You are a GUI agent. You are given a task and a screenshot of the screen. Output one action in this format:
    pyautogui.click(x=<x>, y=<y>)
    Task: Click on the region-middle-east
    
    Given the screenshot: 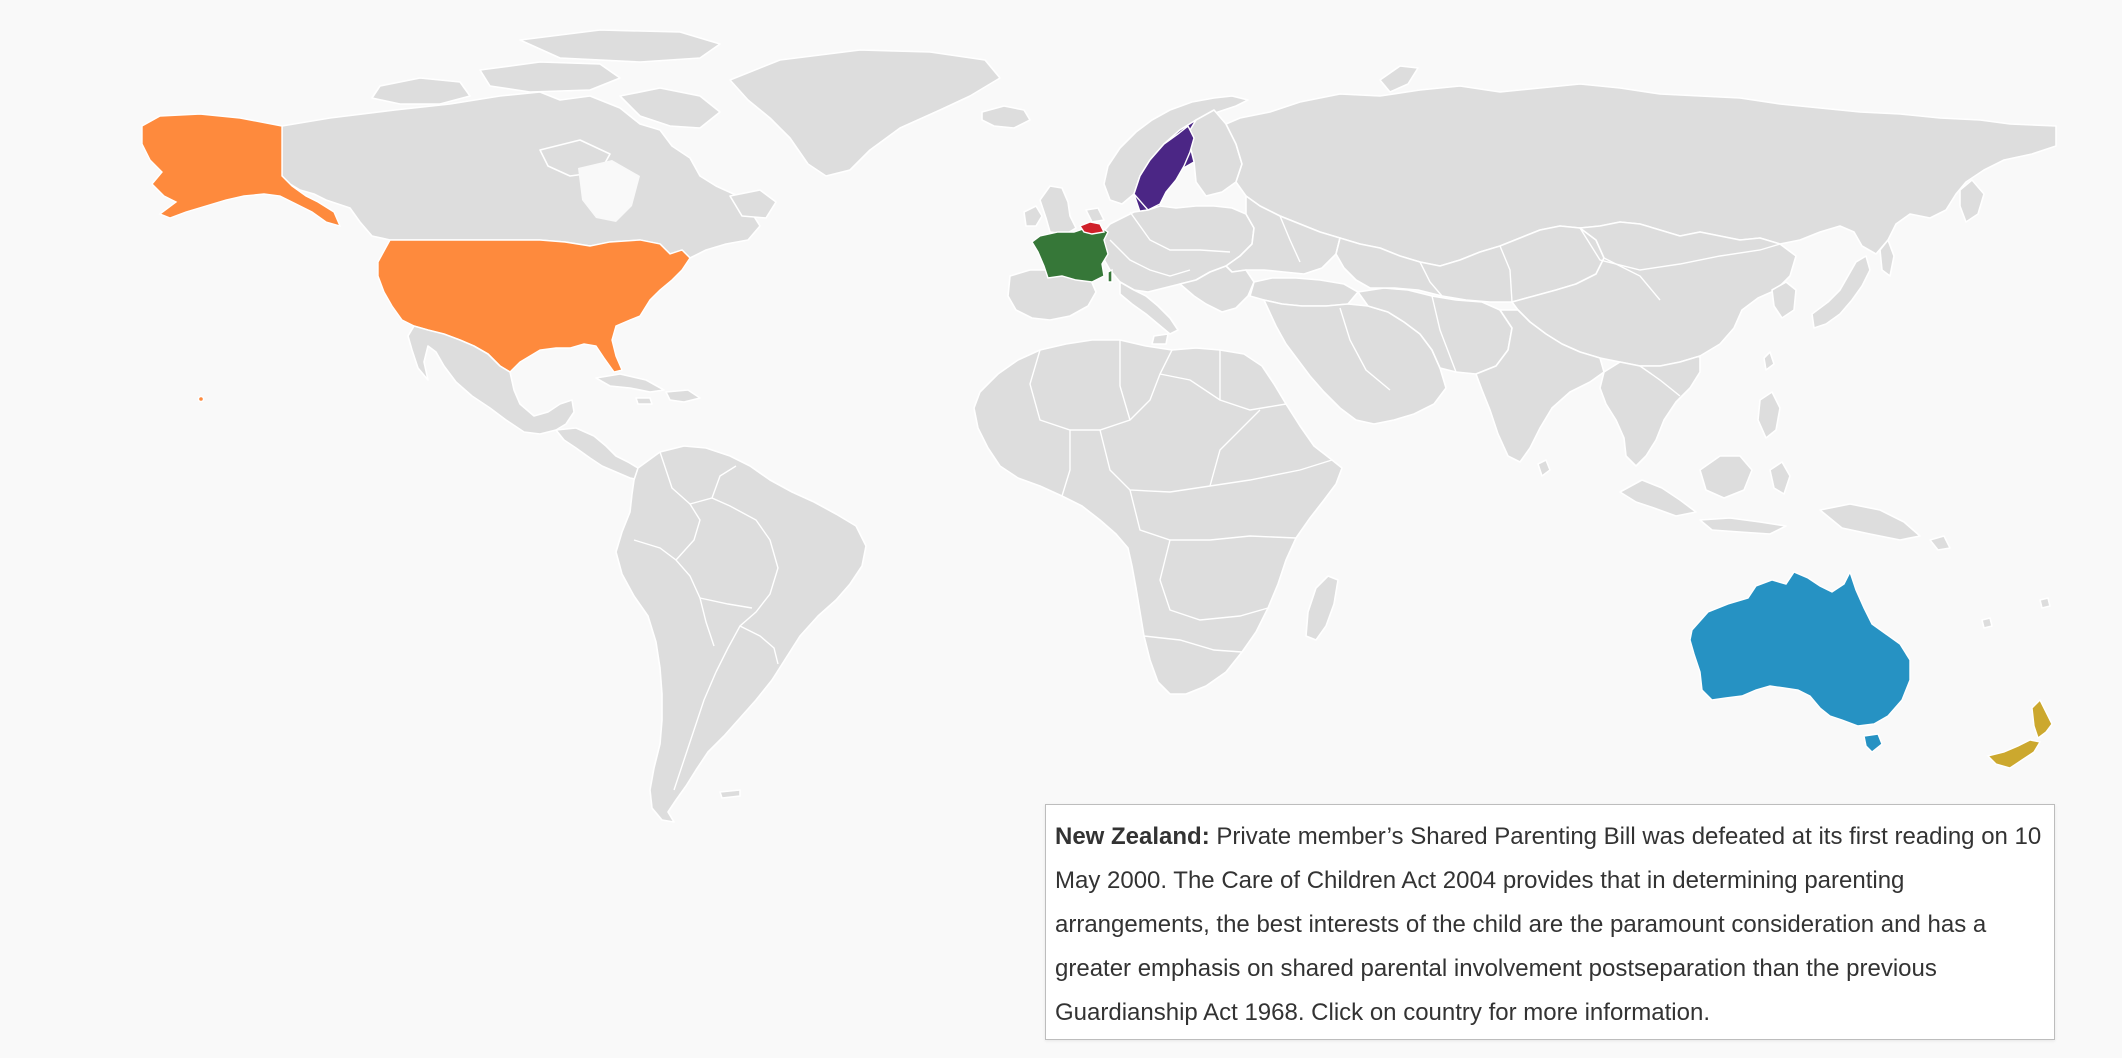 What is the action you would take?
    pyautogui.click(x=1355, y=362)
    